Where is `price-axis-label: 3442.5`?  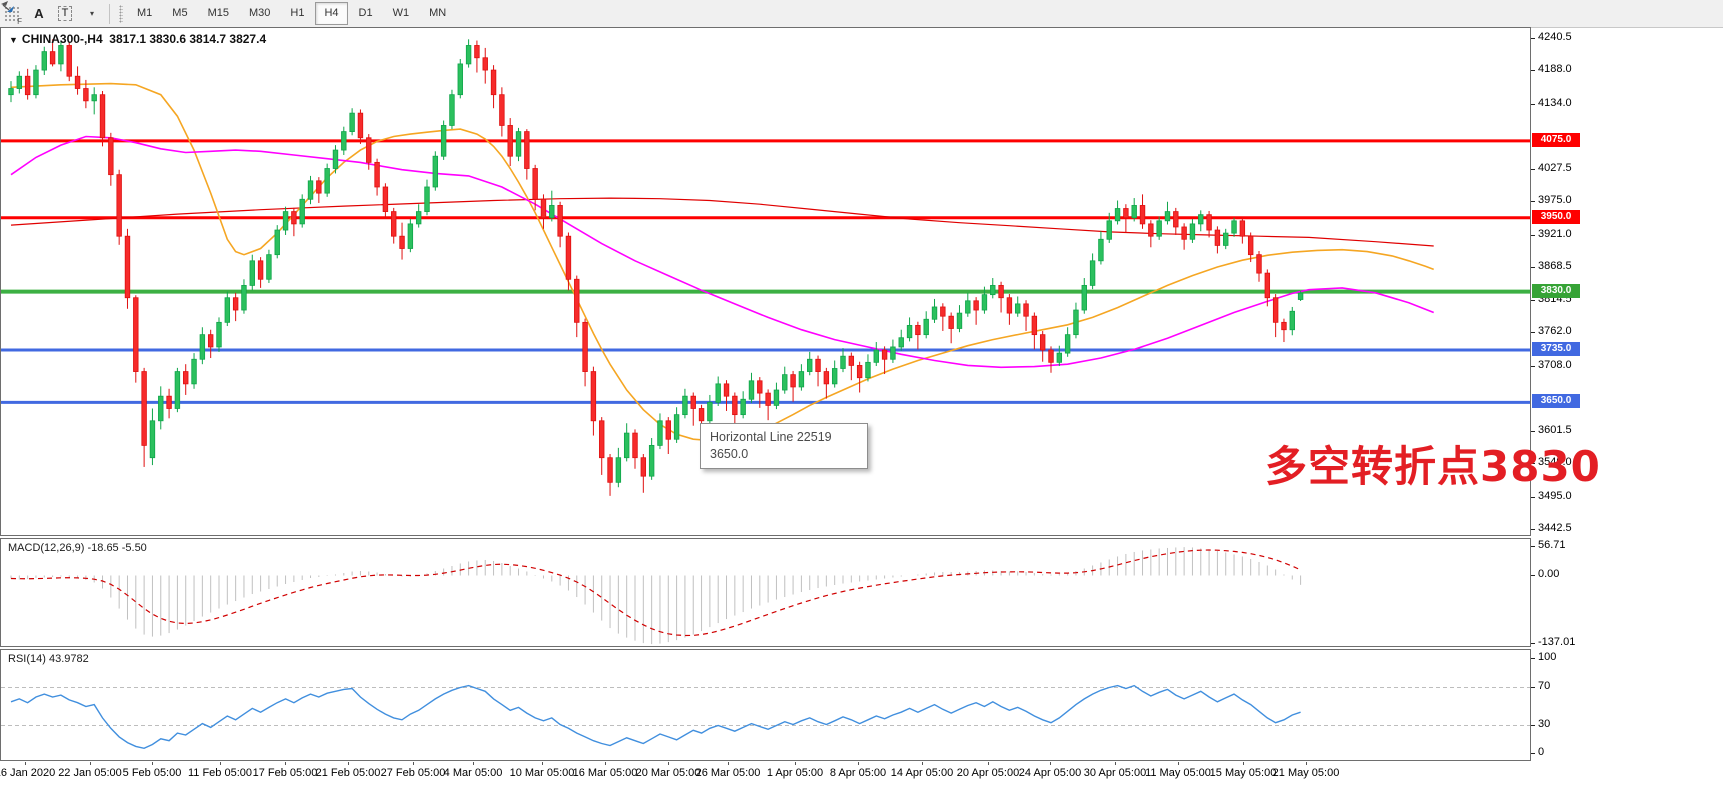
price-axis-label: 3442.5 is located at coordinates (1555, 528).